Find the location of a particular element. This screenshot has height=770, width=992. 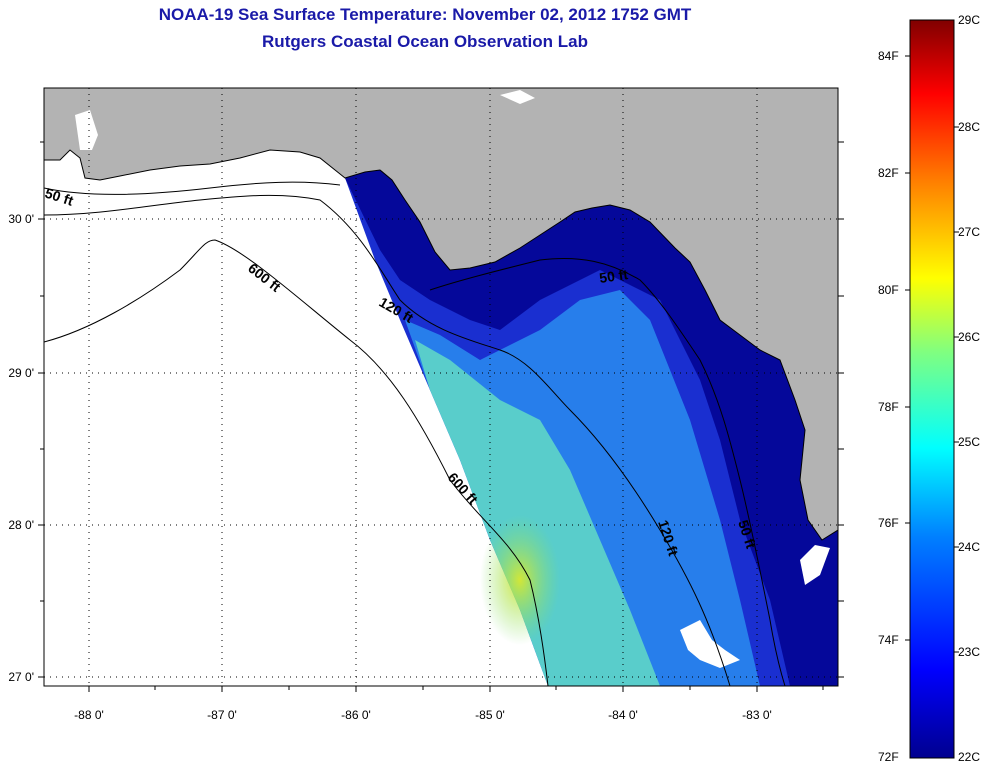

colorbar-ticks is located at coordinates (932, 354).